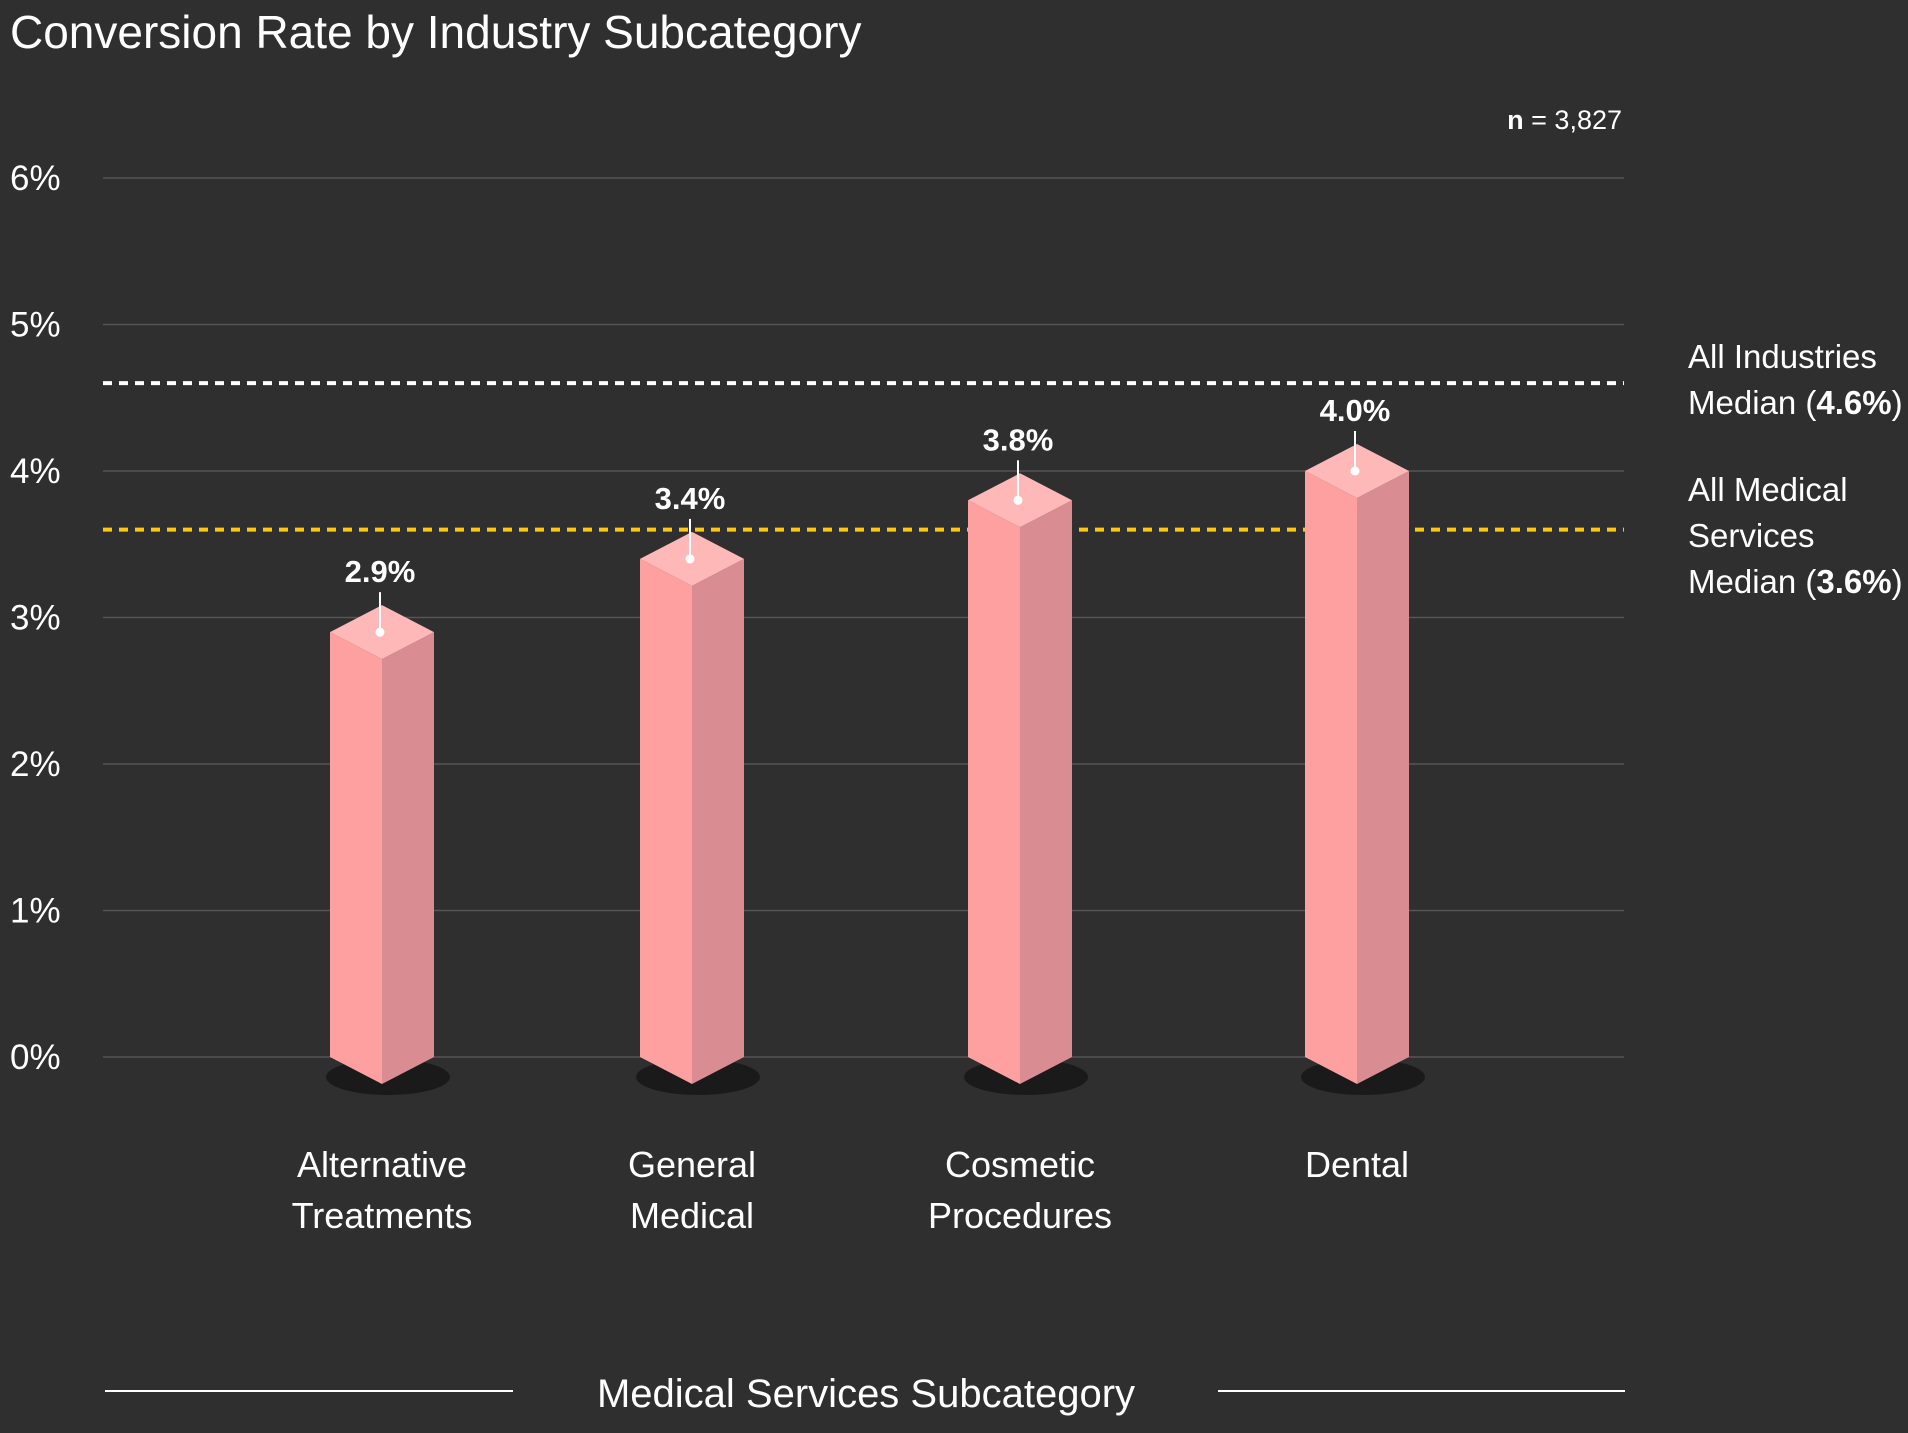  Describe the element at coordinates (435, 32) in the screenshot. I see `chart-title: Conversion Rate by Industry Subcategory` at that location.